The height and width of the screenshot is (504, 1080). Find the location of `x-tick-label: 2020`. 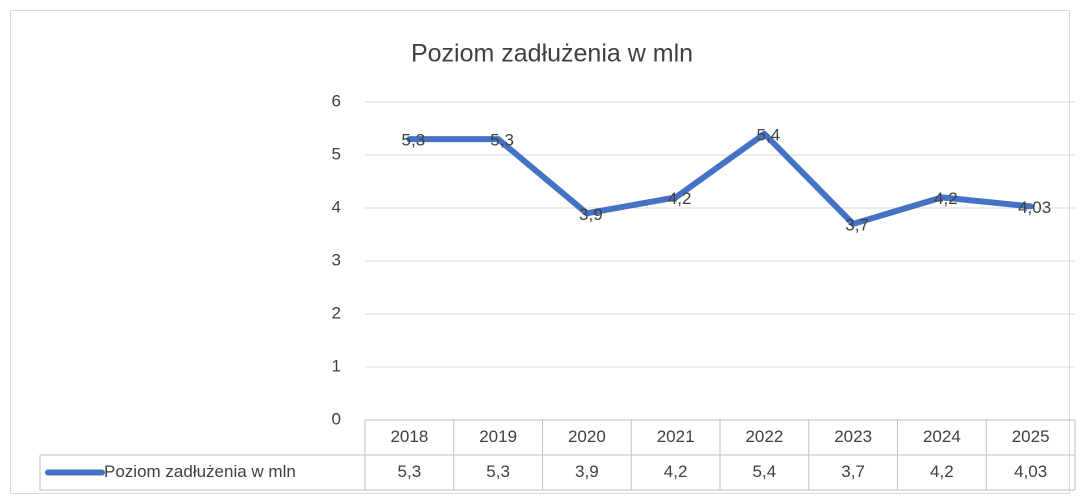

x-tick-label: 2020 is located at coordinates (587, 436).